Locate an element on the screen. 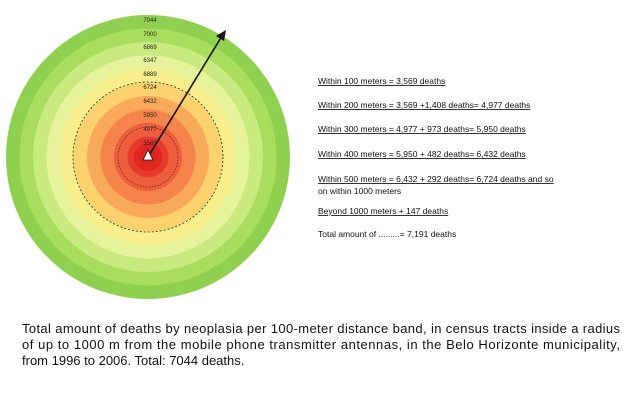  dashed-circle is located at coordinates (148, 157).